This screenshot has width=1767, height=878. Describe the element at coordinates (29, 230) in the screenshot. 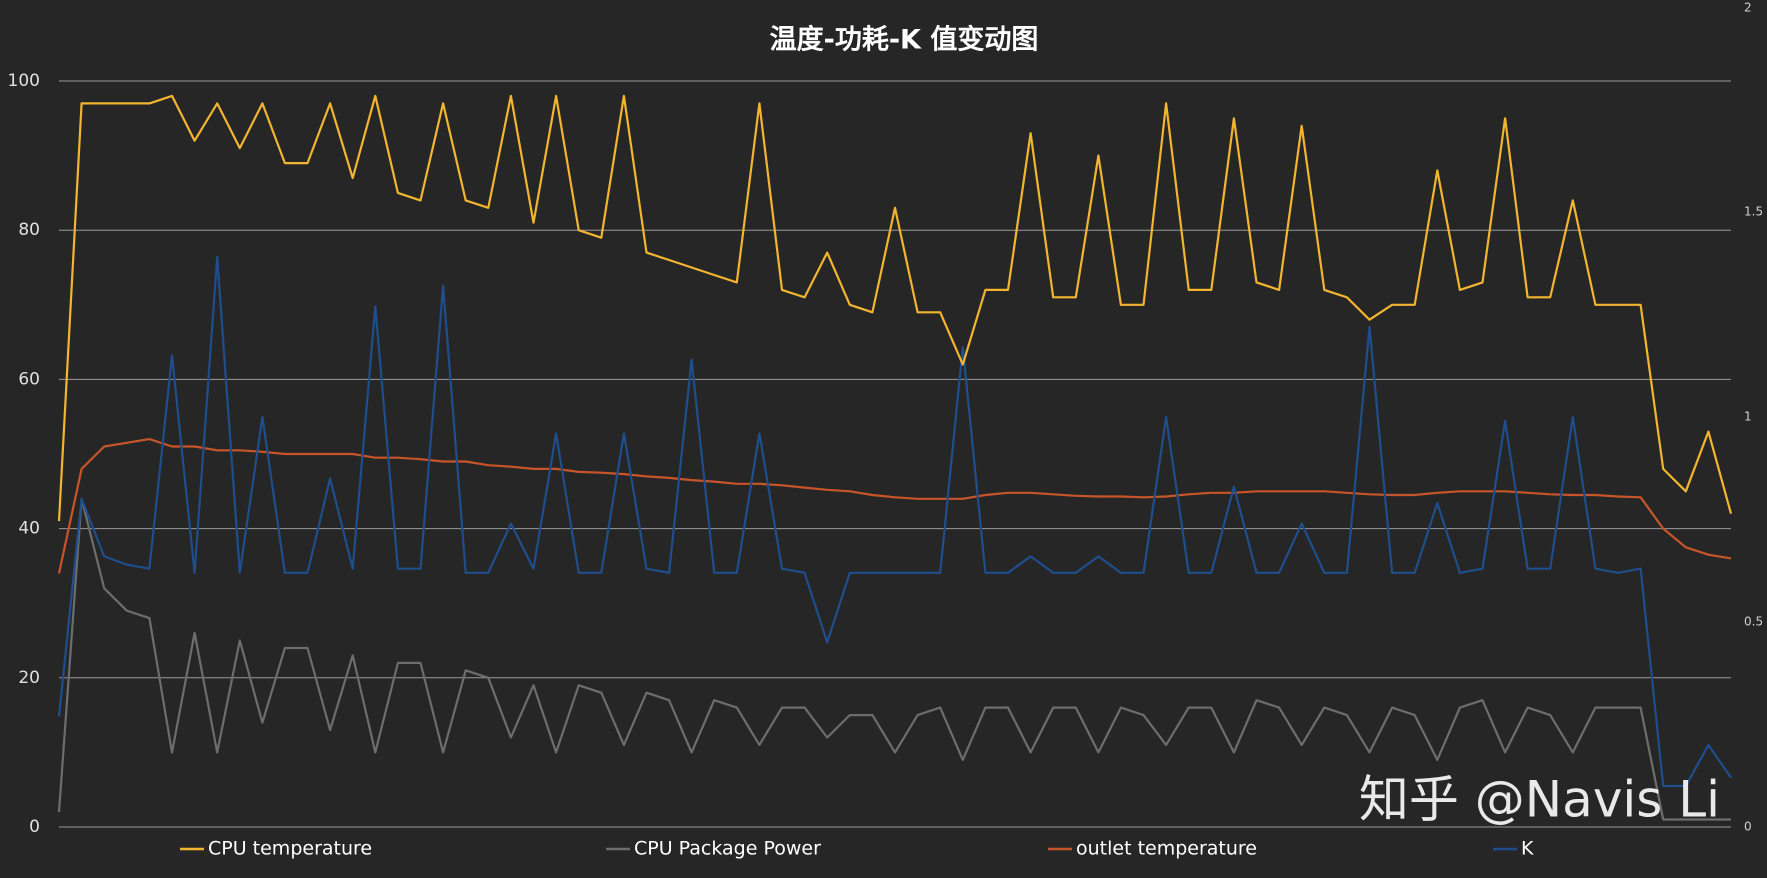

I see `y-tick-label: 80` at that location.